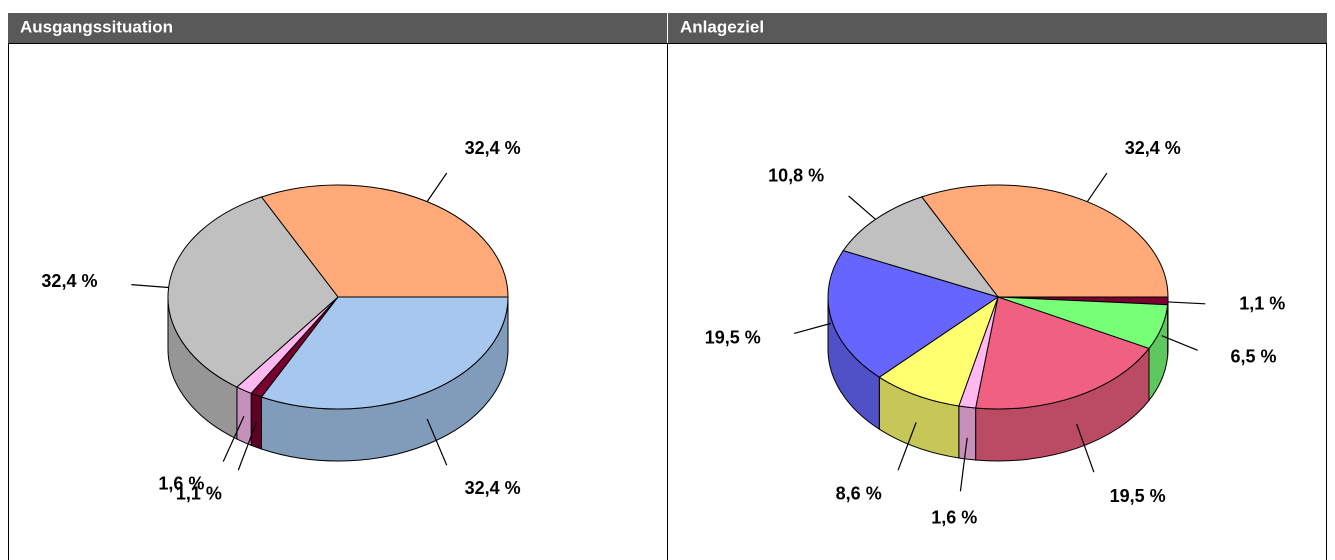 This screenshot has width=1335, height=560. I want to click on panel-title: Anlageziel, so click(722, 26).